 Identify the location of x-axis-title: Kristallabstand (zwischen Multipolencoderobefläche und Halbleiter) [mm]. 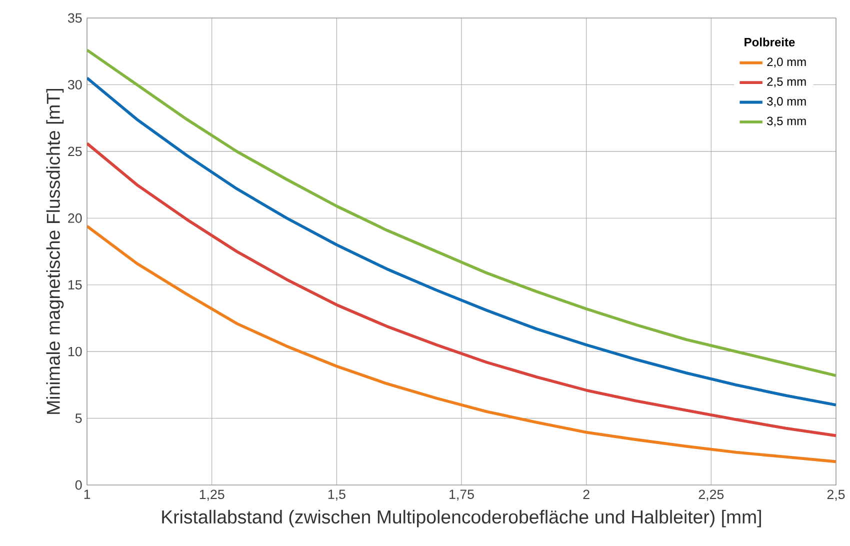
(461, 519).